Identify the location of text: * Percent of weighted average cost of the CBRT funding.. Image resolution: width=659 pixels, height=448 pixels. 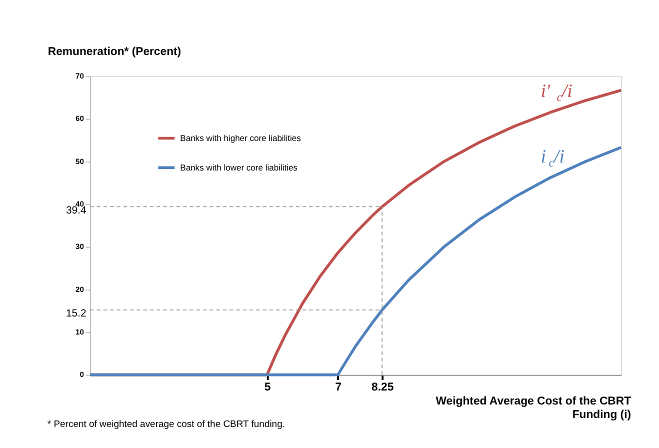
(166, 424).